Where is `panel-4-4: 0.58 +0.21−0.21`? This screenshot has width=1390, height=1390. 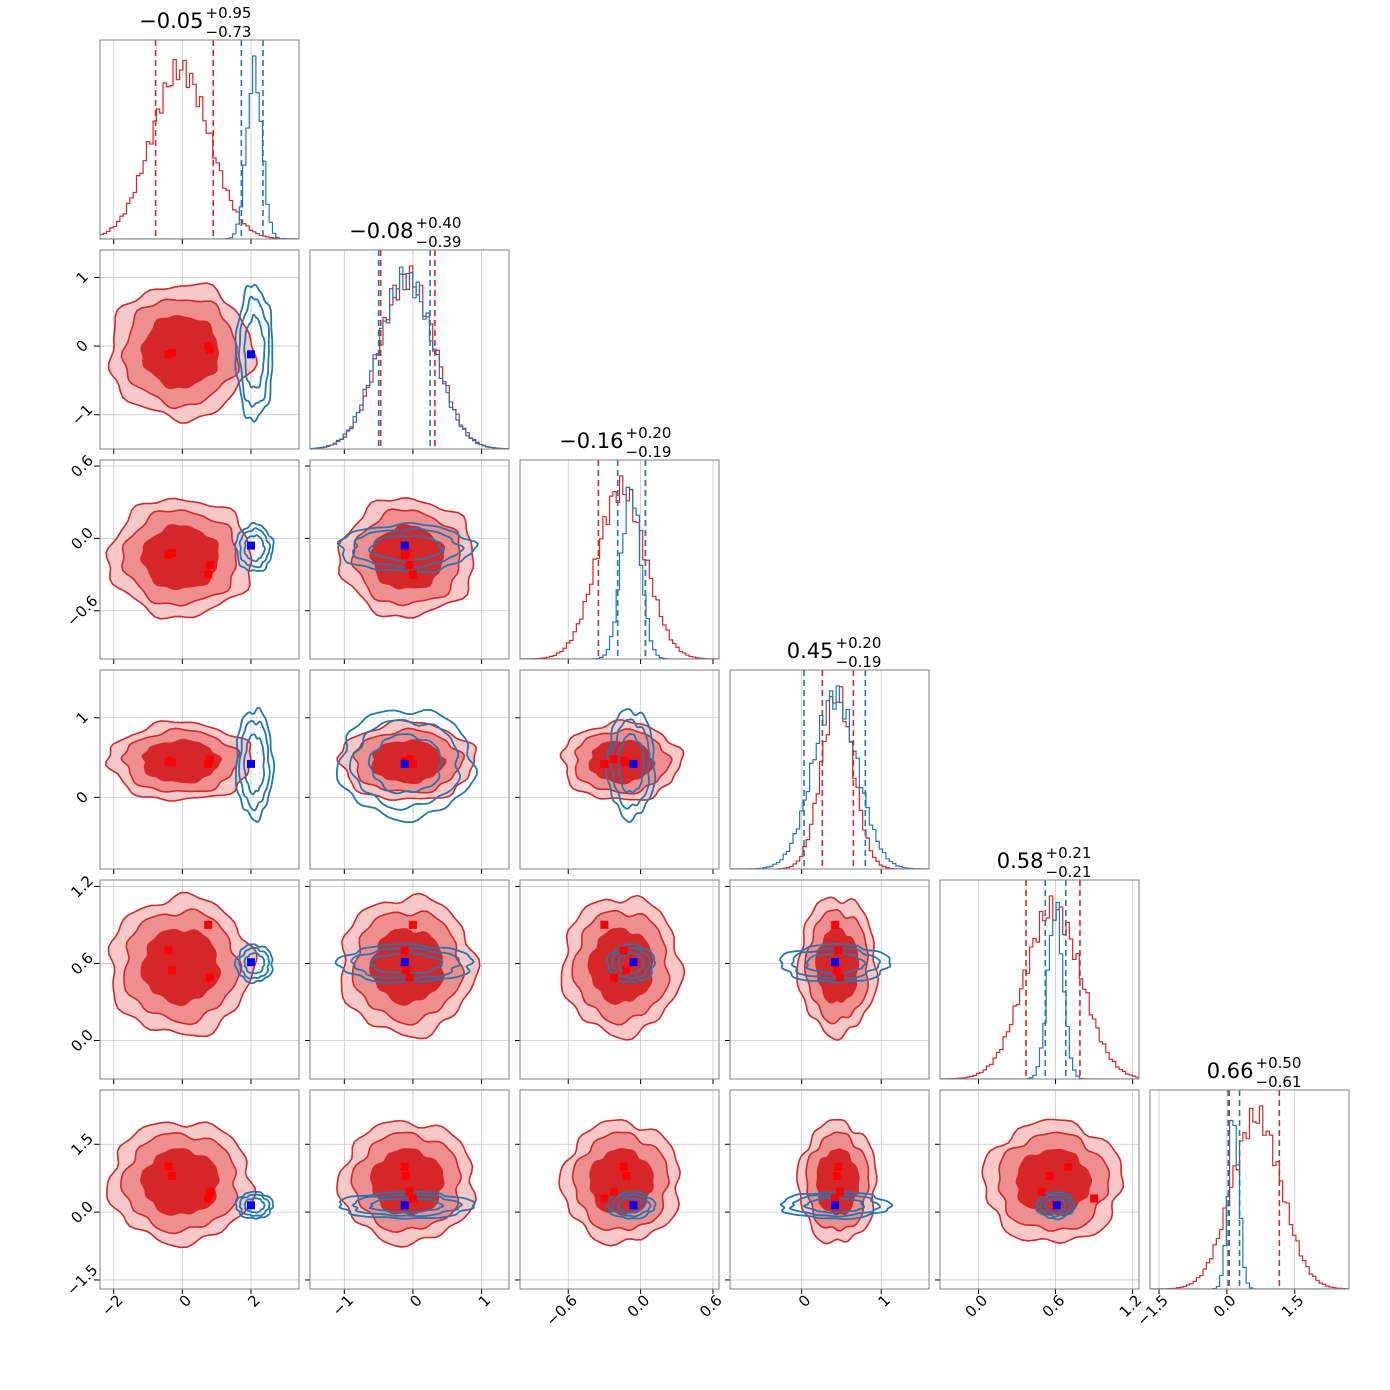
panel-4-4: 0.58 +0.21−0.21 is located at coordinates (1039, 964).